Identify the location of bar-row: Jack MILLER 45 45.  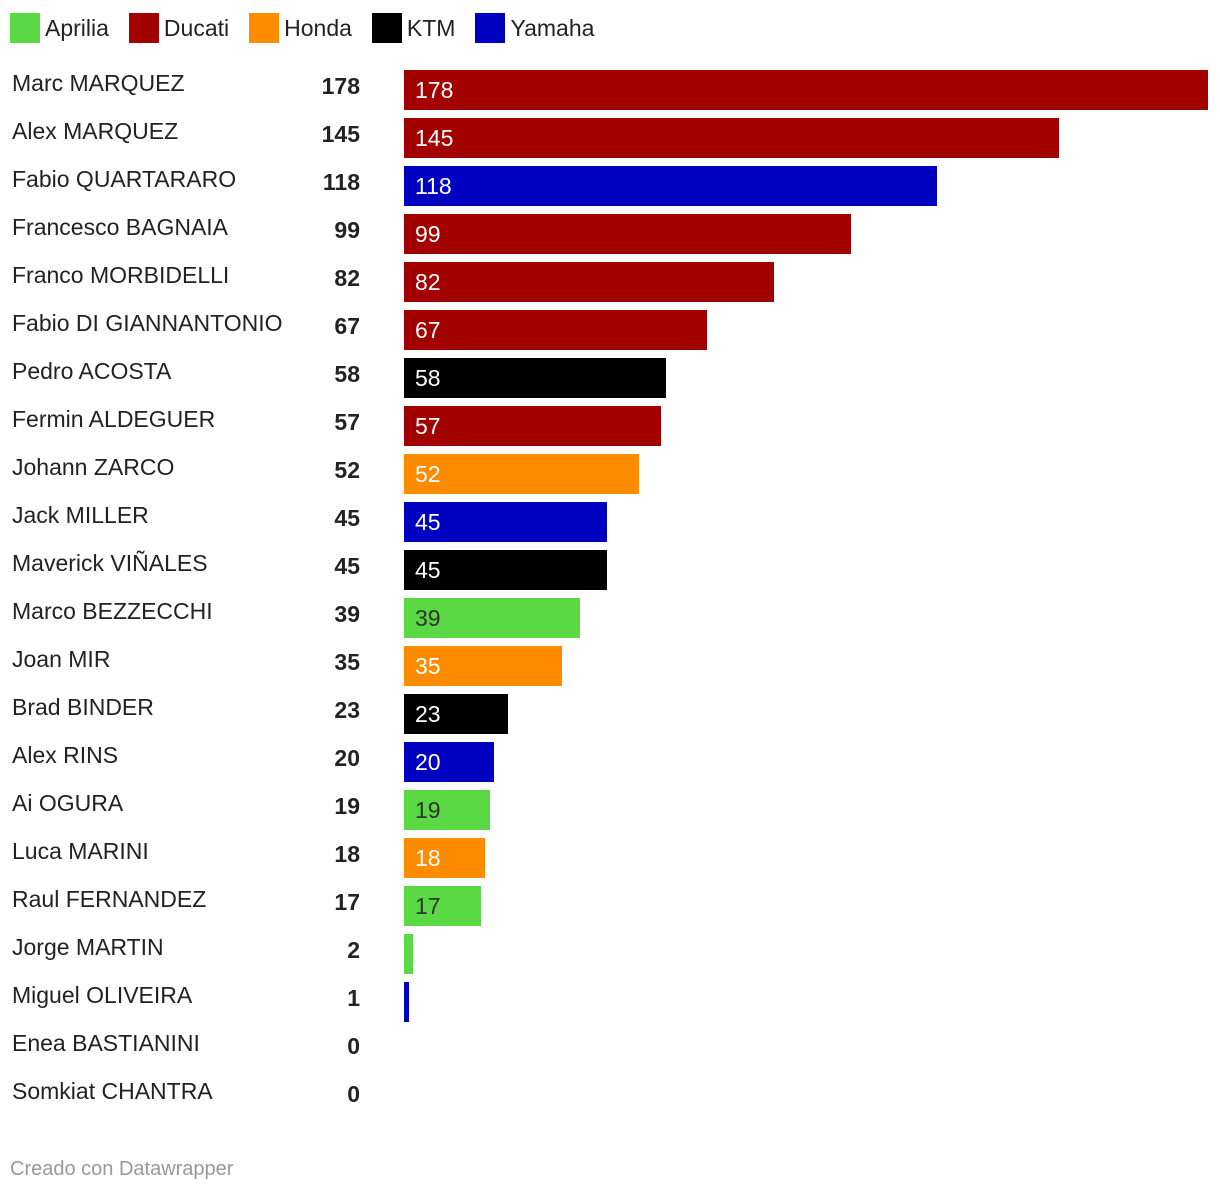
(610, 522).